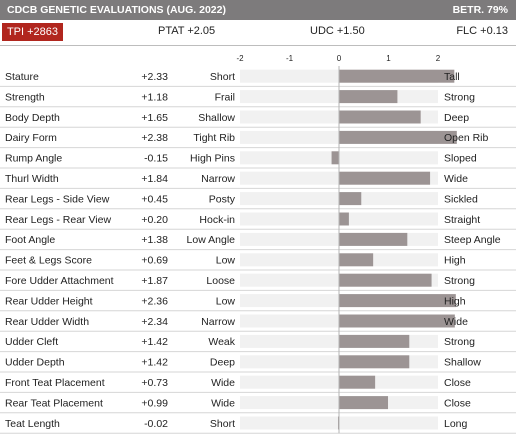 The image size is (516, 437). Describe the element at coordinates (33, 159) in the screenshot. I see `trait-name: Rump Angle` at that location.